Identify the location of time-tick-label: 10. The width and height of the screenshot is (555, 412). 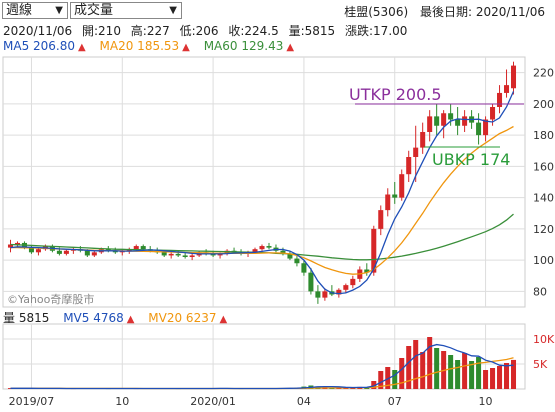
(486, 401).